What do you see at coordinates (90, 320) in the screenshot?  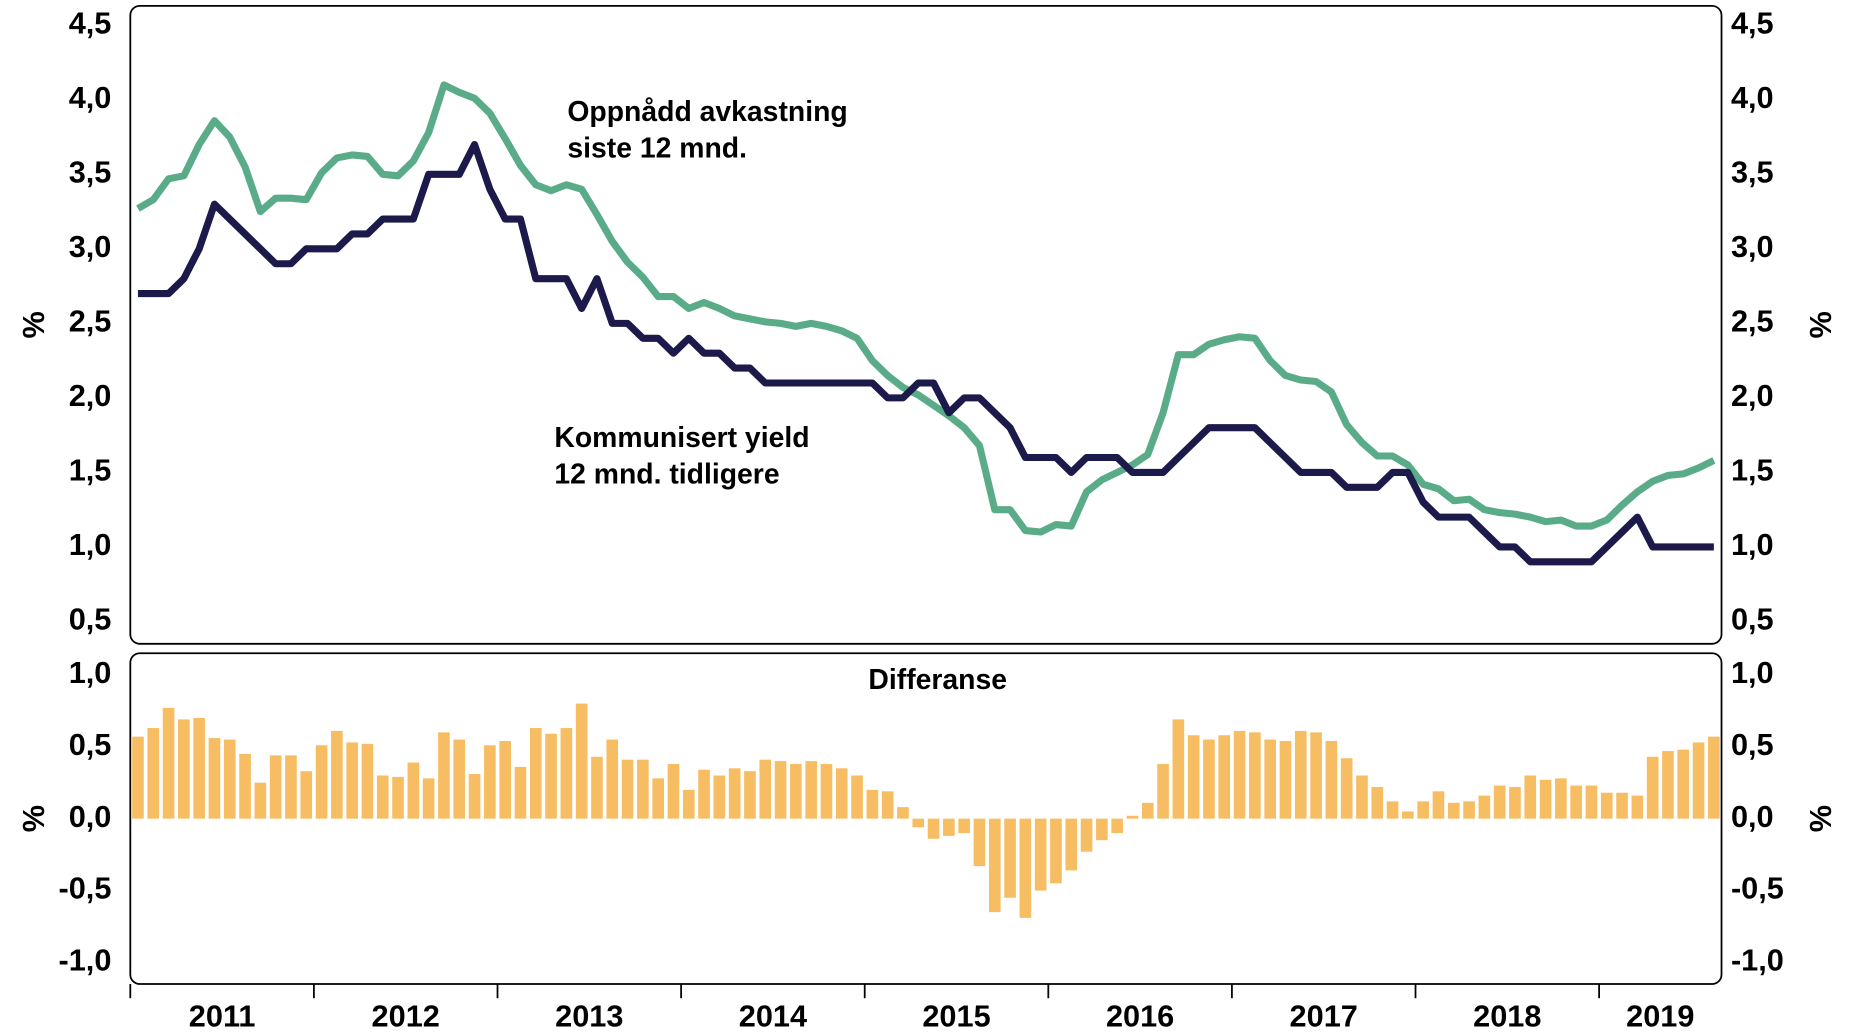 I see `y-tick-label: 2,5` at bounding box center [90, 320].